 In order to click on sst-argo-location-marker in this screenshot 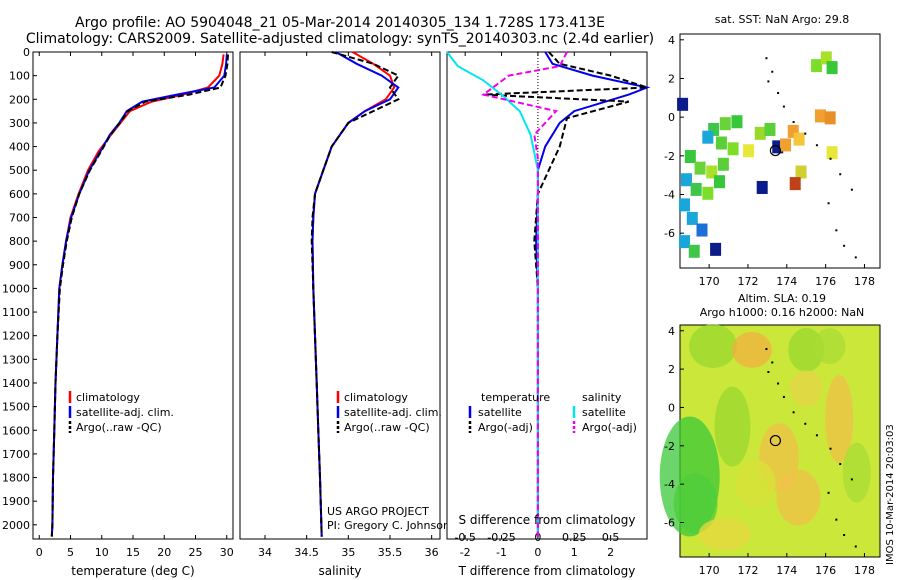, I will do `click(775, 150)`.